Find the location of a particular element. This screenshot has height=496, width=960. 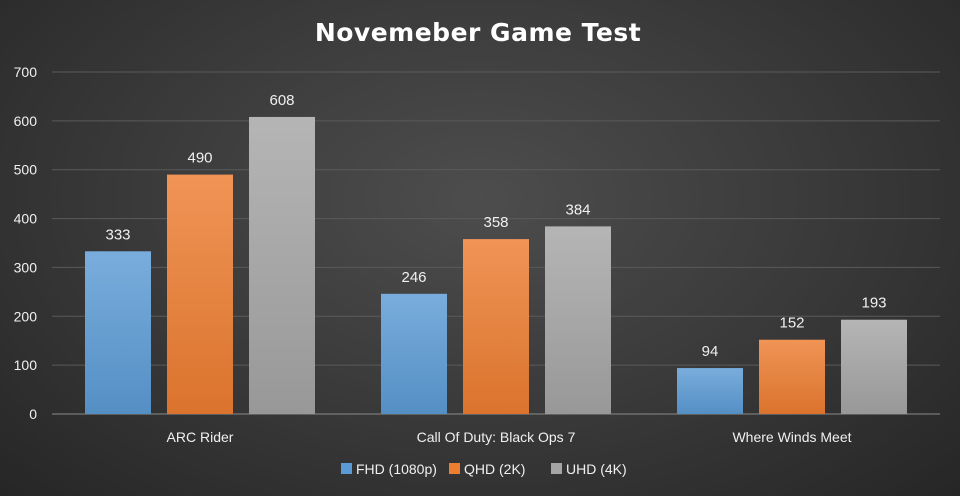

legend: FHD (1080p) QHD (2K) UHD (4K) is located at coordinates (484, 469).